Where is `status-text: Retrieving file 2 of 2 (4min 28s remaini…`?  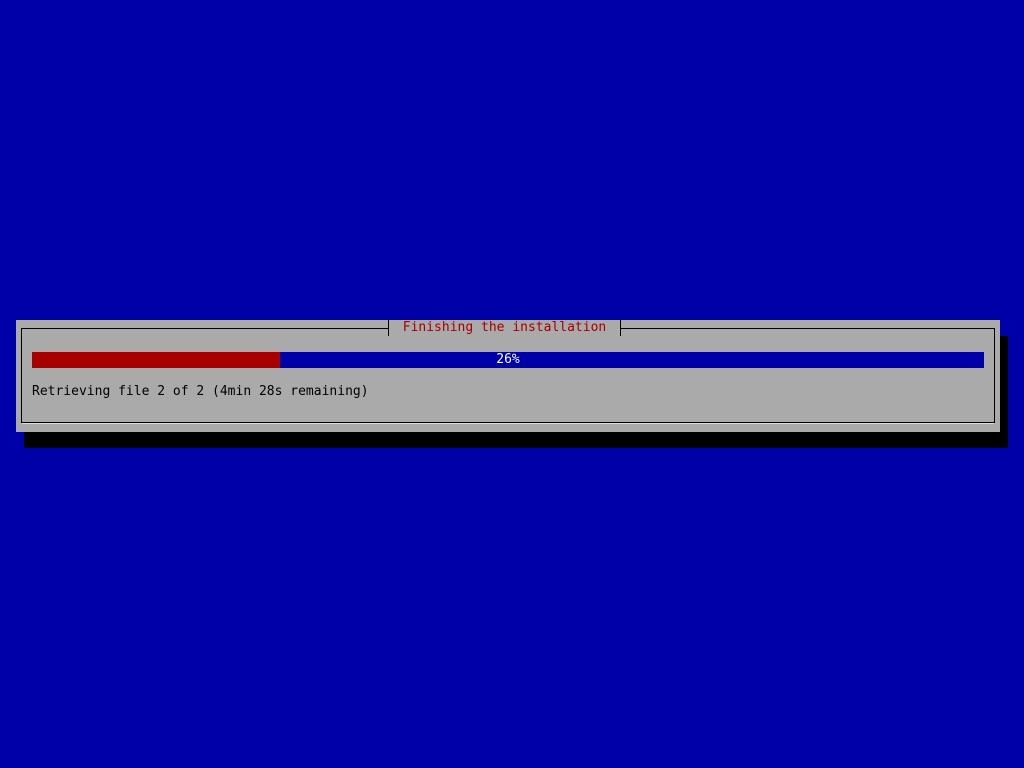
status-text: Retrieving file 2 of 2 (4min 28s remaini… is located at coordinates (200, 391).